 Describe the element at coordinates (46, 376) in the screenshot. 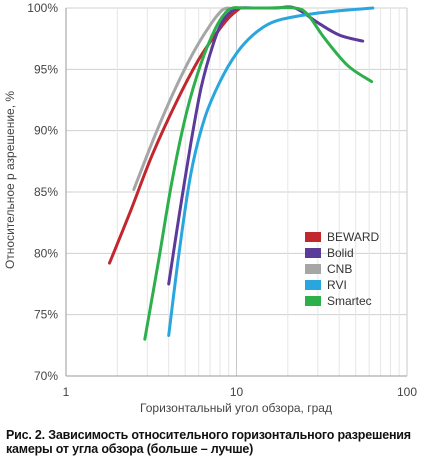

I see `y-tick-label: 70%` at that location.